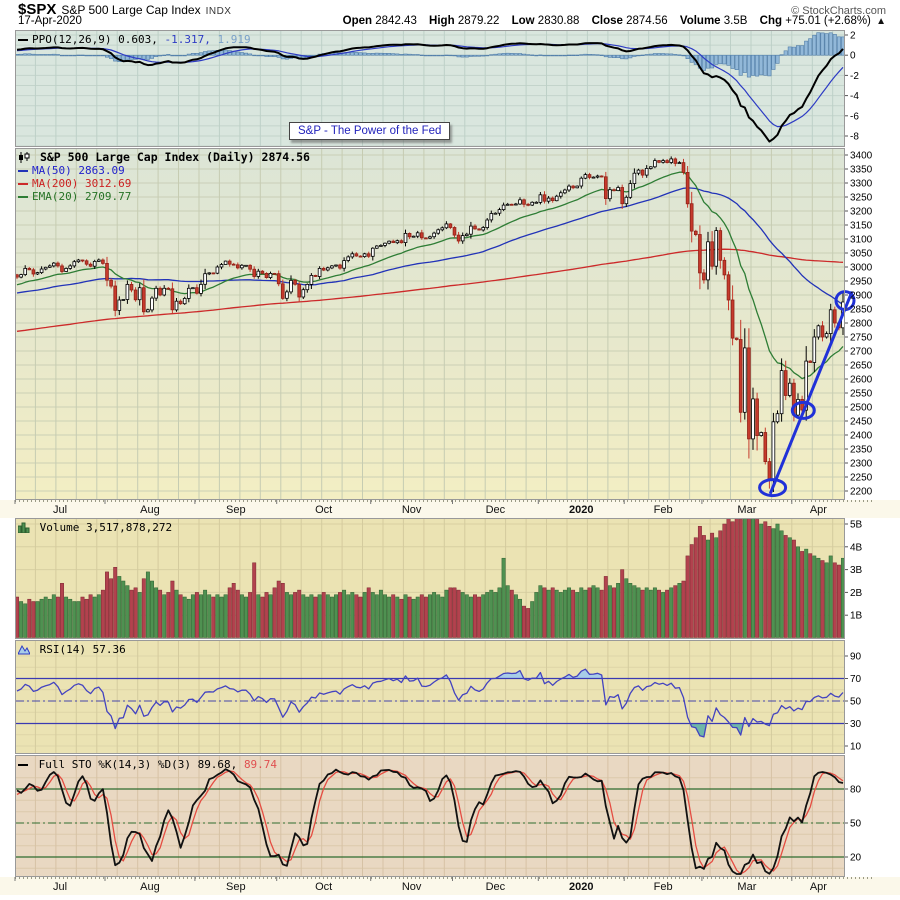 Image resolution: width=900 pixels, height=900 pixels. I want to click on ppo-legend-label: PPO(12,26,9), so click(72, 39).